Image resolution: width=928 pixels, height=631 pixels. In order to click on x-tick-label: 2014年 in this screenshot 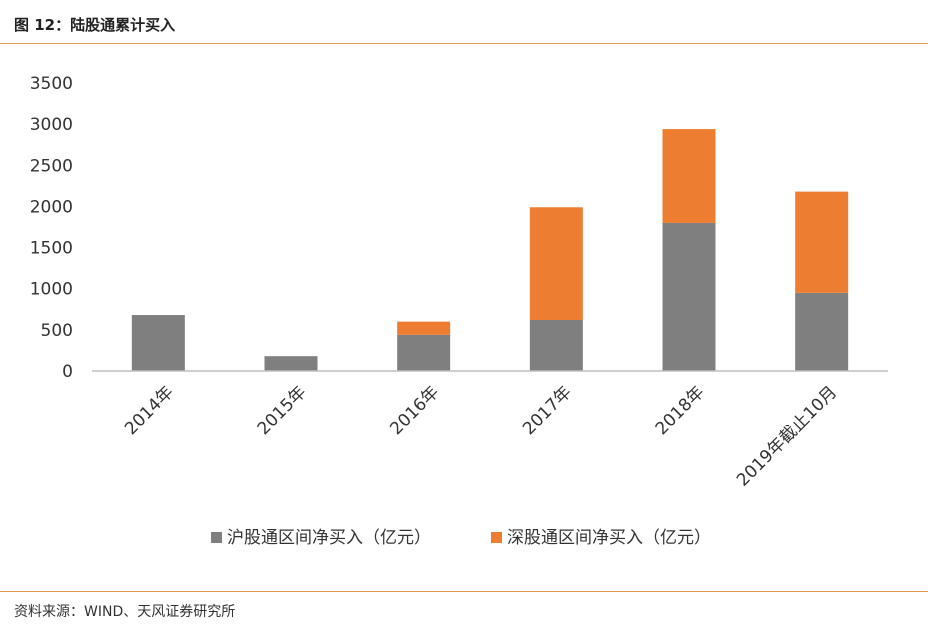, I will do `click(149, 410)`.